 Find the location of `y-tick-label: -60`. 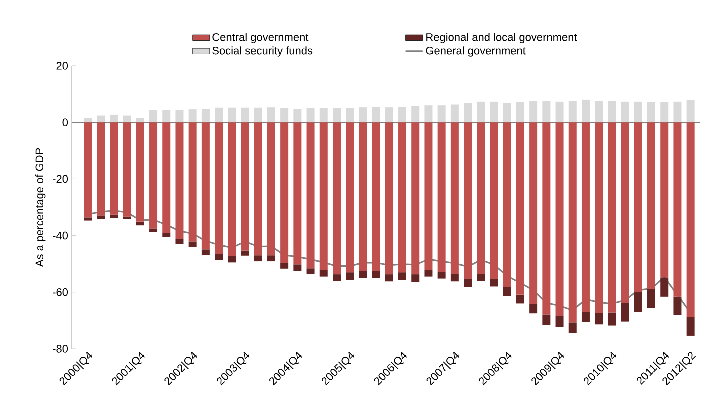

y-tick-label: -60 is located at coordinates (60, 292).